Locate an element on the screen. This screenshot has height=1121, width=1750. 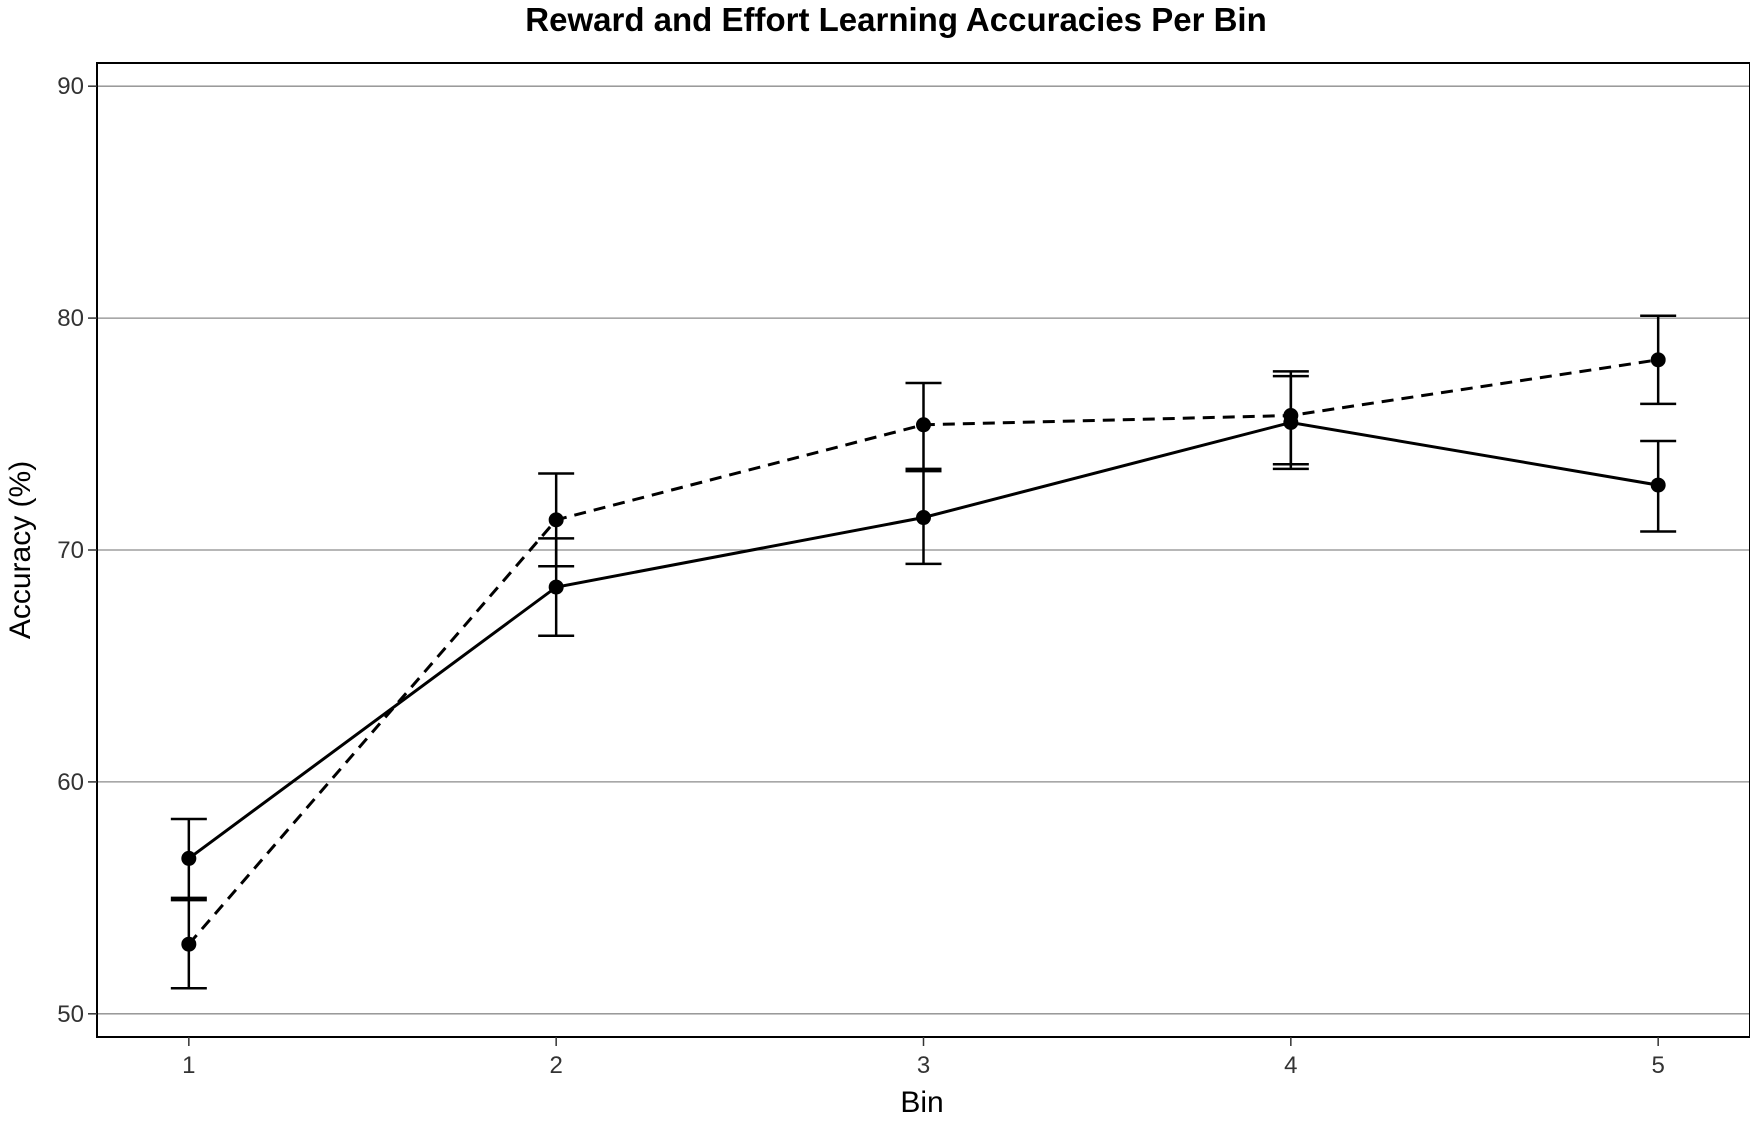
x-tick-label: 3 is located at coordinates (923, 1065).